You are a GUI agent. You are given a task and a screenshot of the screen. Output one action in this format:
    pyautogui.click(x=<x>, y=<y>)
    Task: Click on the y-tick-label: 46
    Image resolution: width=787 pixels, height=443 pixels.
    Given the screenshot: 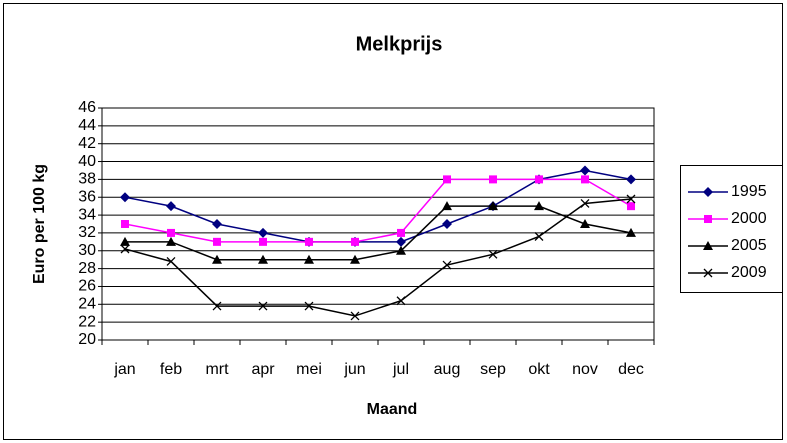 What is the action you would take?
    pyautogui.click(x=87, y=107)
    